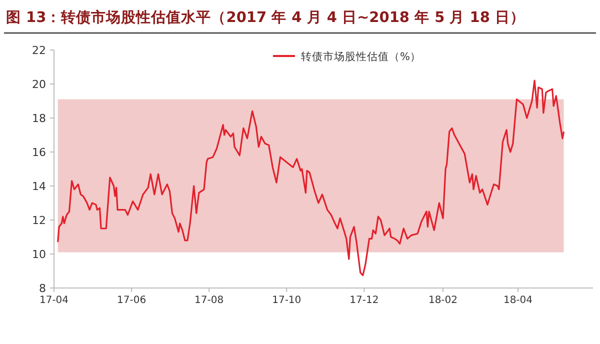 Image resolution: width=600 pixels, height=344 pixels. I want to click on title: 图 13：转债市场股性估值水平（2017 年 4 月 4 日~2018 年 5 月 18 日）, so click(266, 18).